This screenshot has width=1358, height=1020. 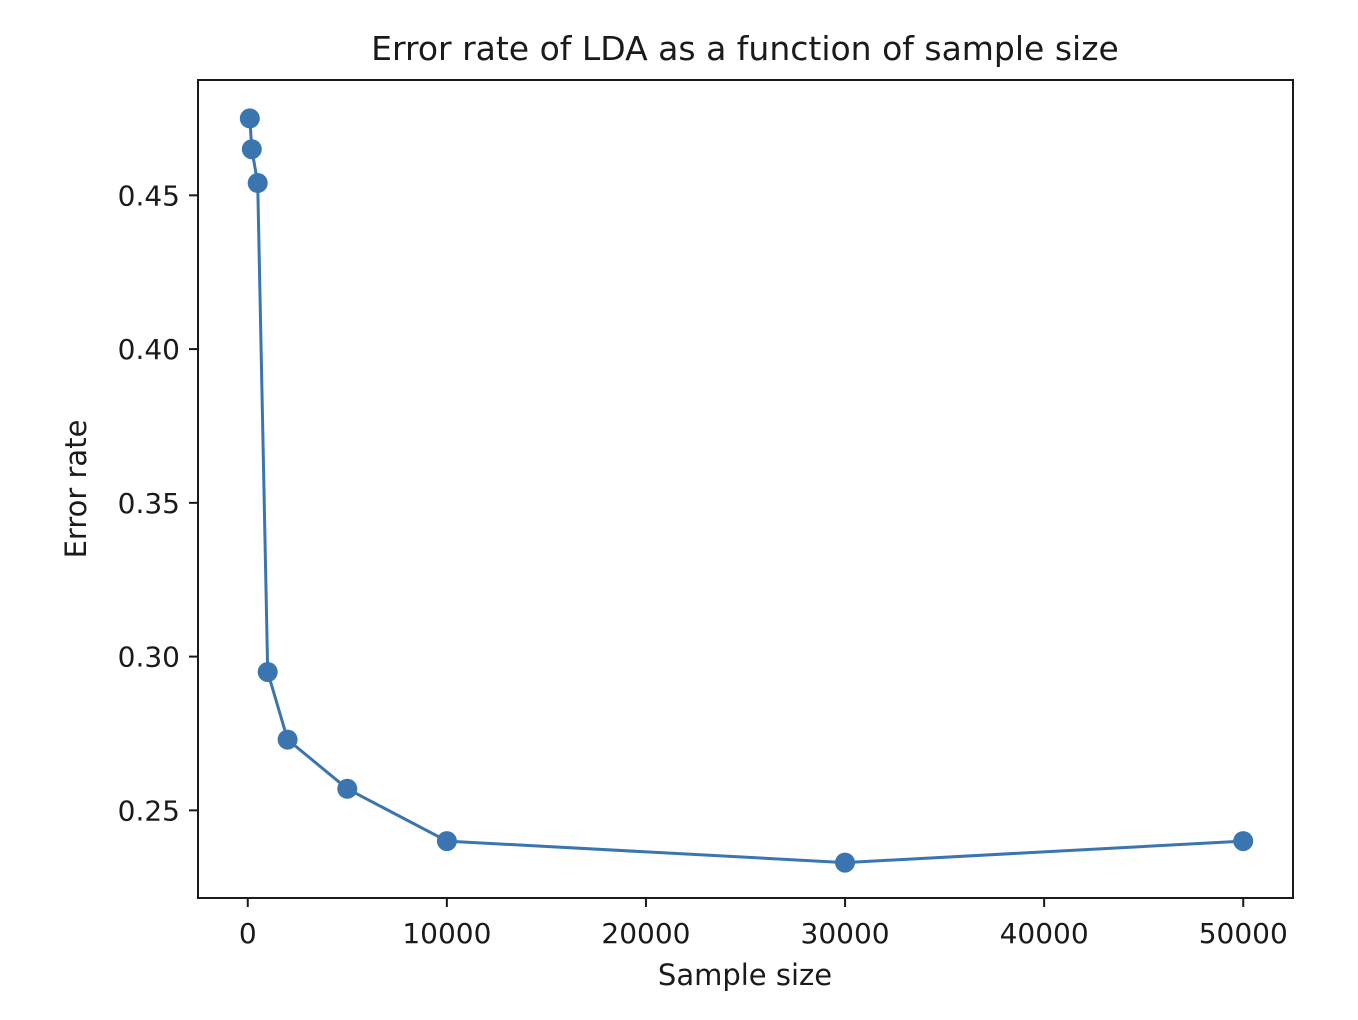 I want to click on x-tick-label: 0, so click(x=248, y=933).